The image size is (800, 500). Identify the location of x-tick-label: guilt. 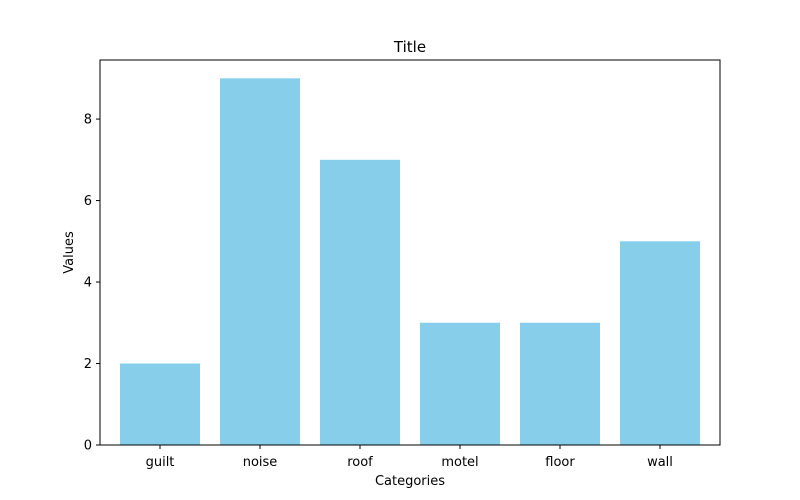
(160, 462).